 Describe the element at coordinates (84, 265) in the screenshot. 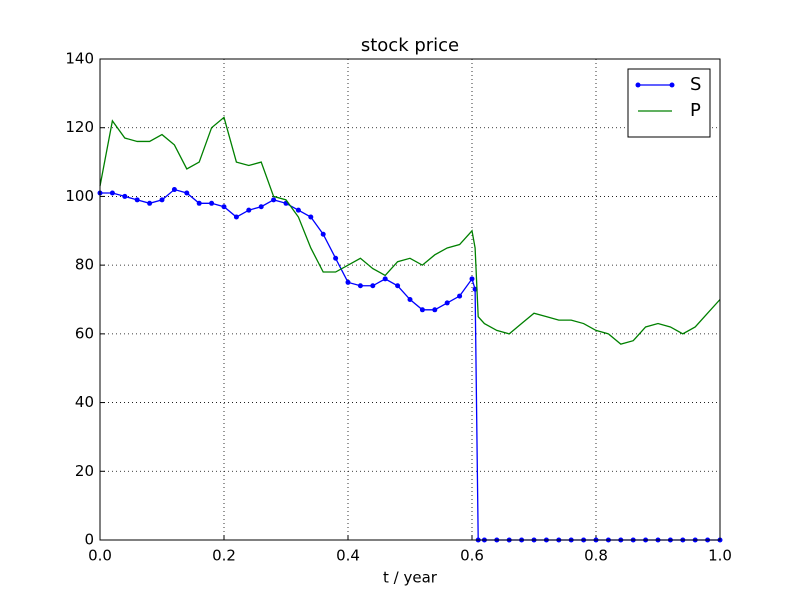

I see `y-tick-label: 80` at that location.